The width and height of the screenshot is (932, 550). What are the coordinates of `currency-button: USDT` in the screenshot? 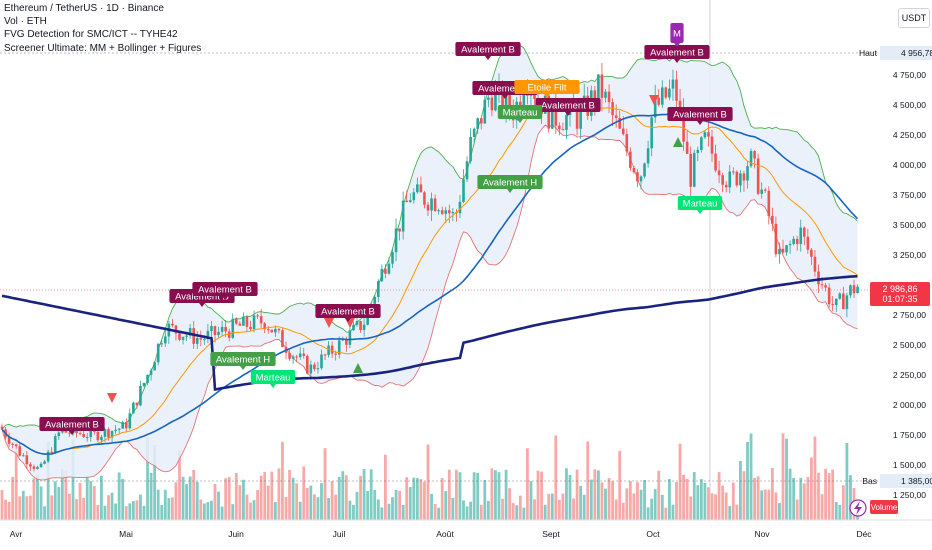 It's located at (914, 18).